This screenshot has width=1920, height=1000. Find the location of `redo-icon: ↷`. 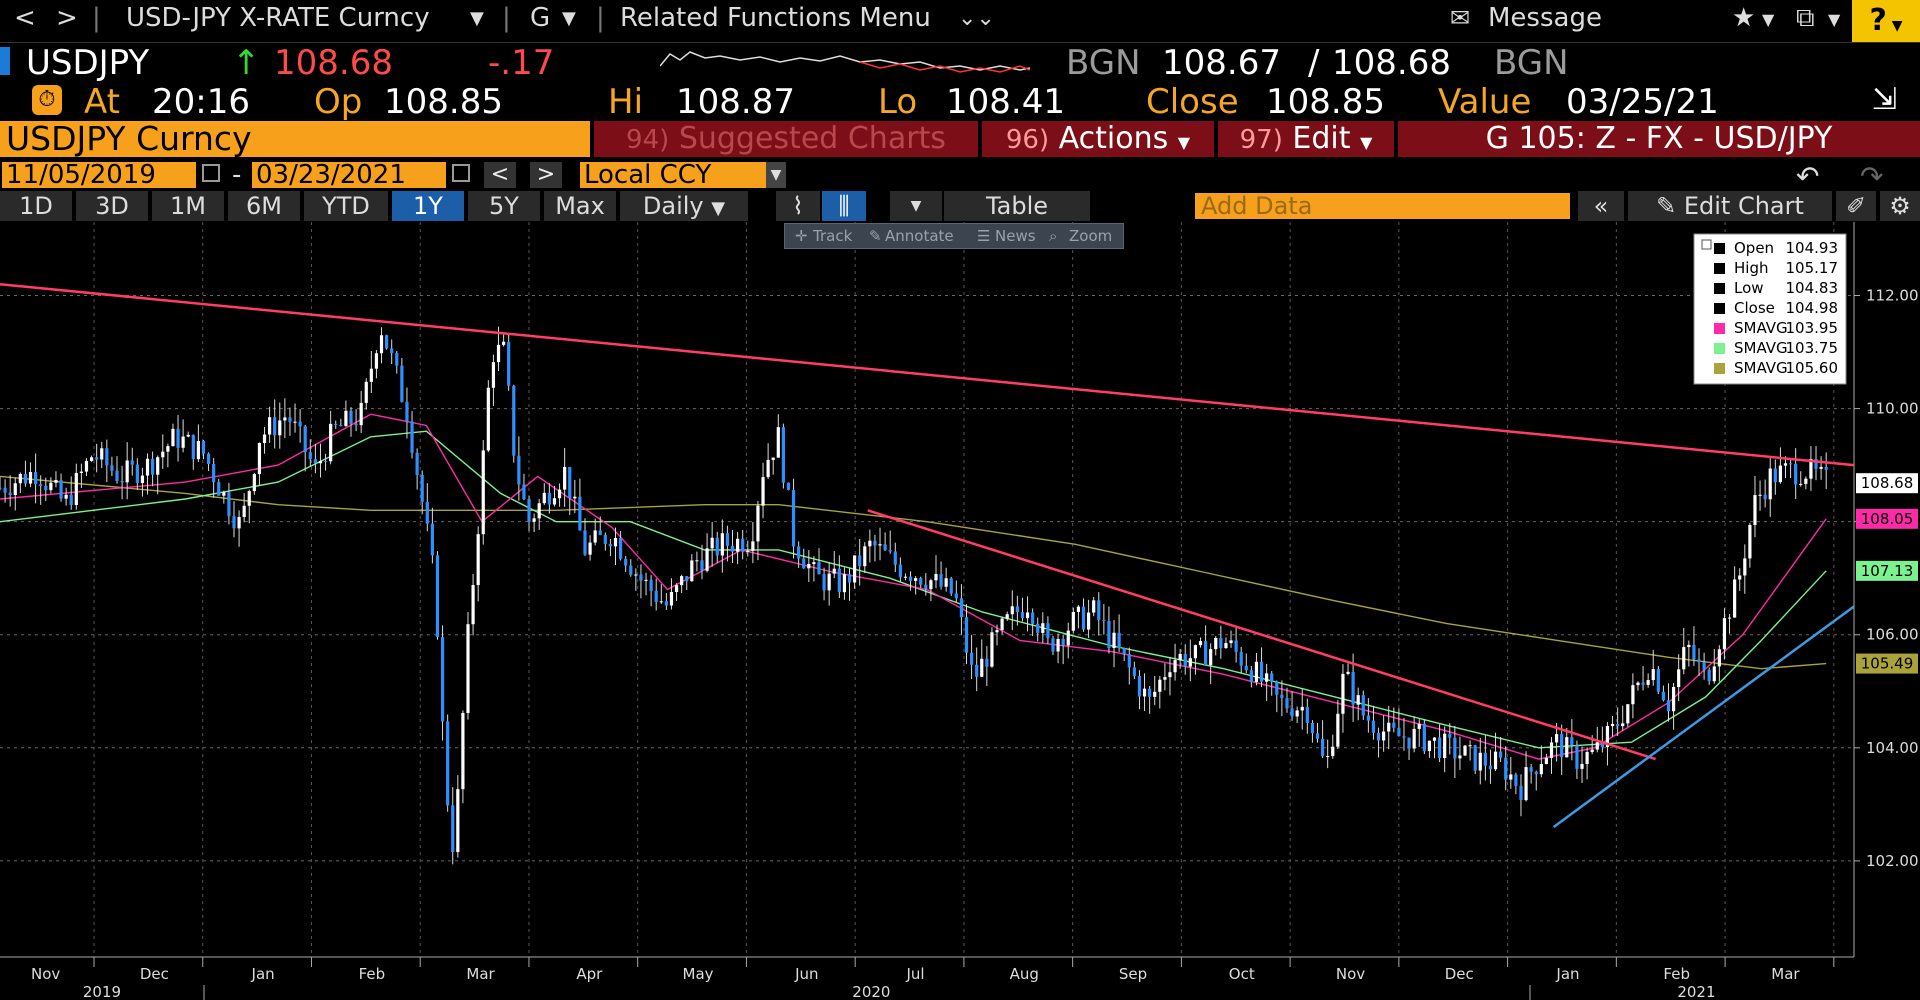

redo-icon: ↷ is located at coordinates (1872, 176).